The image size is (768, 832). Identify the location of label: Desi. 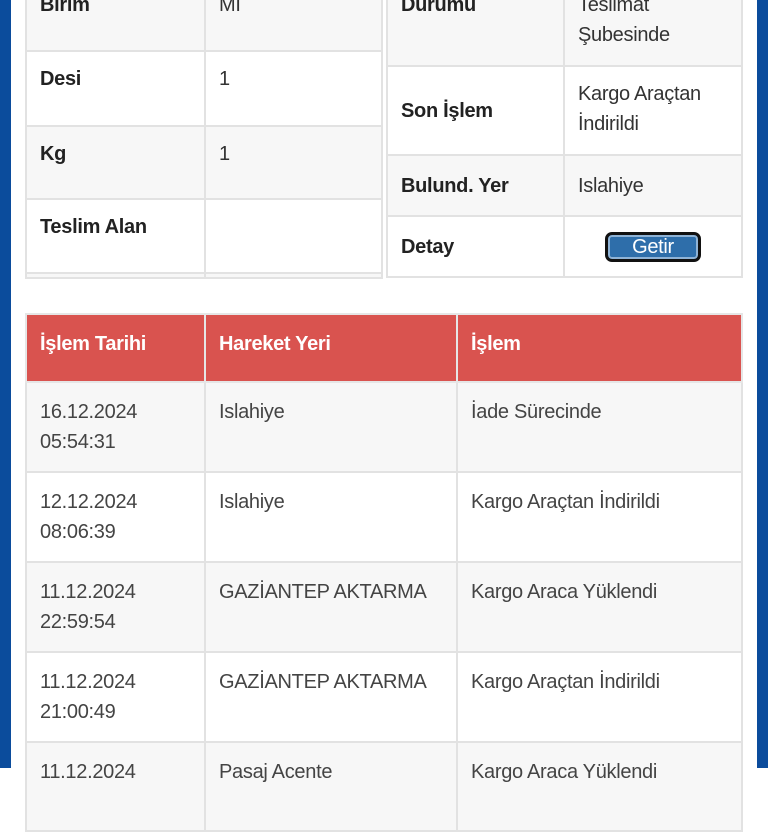
(115, 88).